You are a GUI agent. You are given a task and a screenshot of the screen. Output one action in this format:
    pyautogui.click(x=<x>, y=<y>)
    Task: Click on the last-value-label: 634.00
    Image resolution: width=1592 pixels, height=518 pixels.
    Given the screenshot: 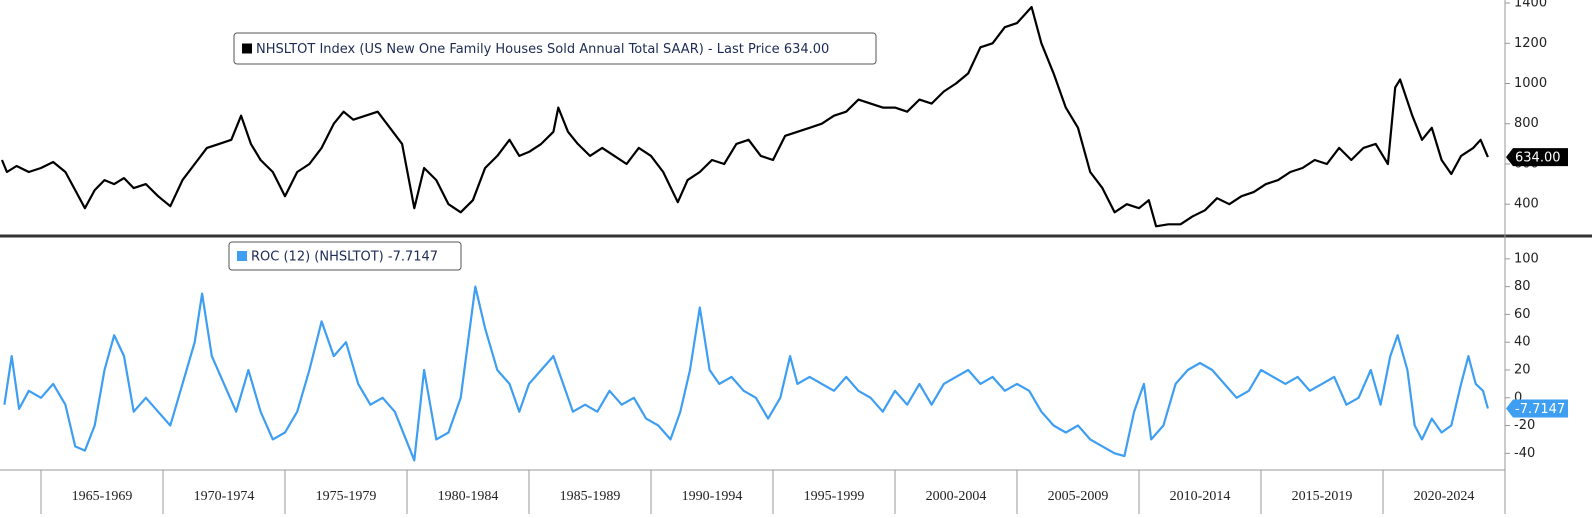 What is the action you would take?
    pyautogui.click(x=1538, y=158)
    